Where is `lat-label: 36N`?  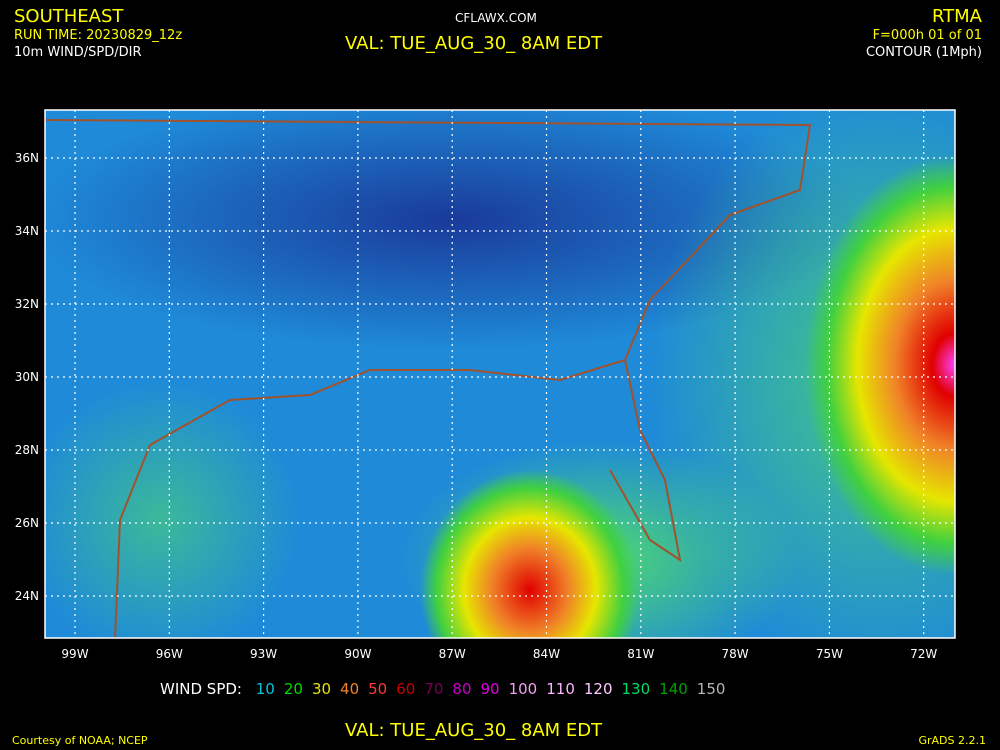 lat-label: 36N is located at coordinates (27, 158).